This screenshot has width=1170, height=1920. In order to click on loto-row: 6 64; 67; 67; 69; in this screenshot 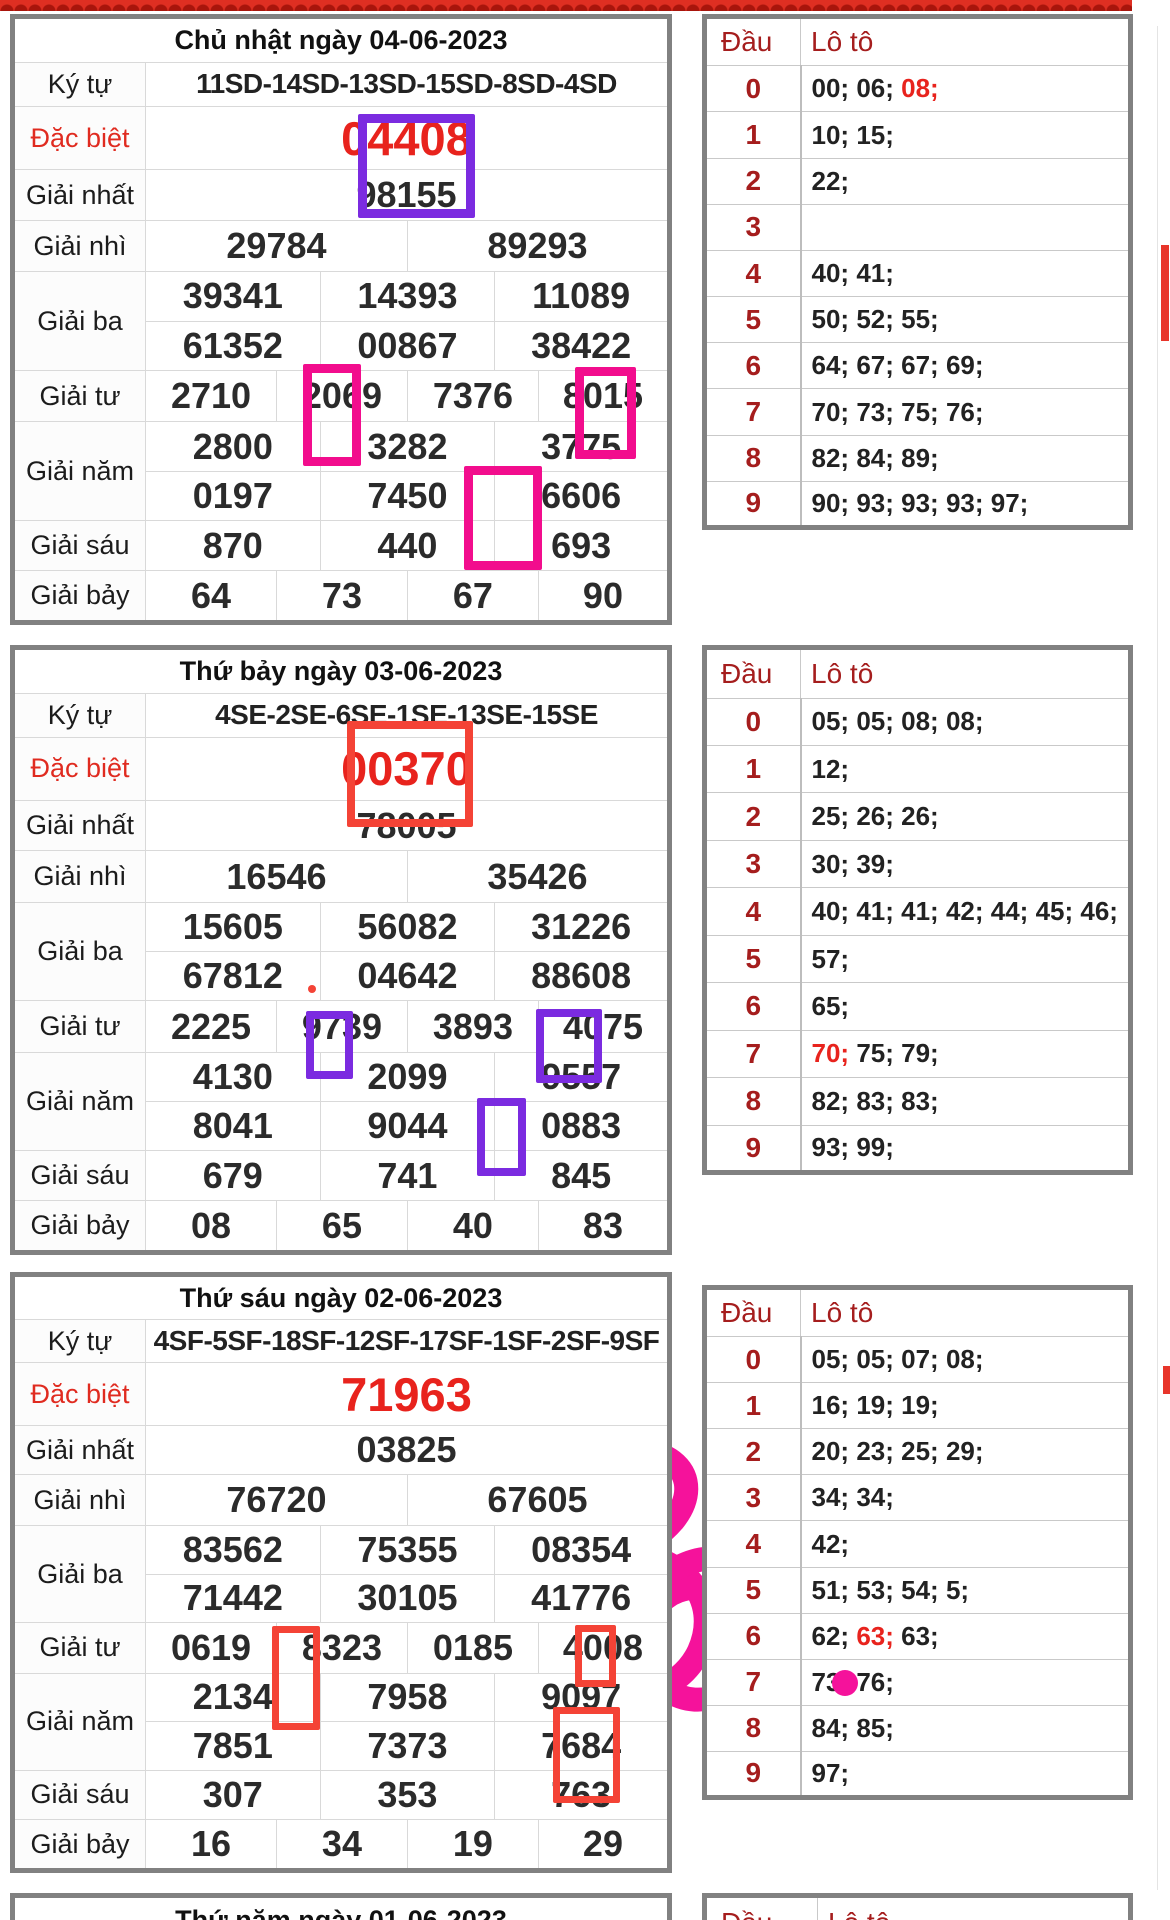, I will do `click(917, 366)`.